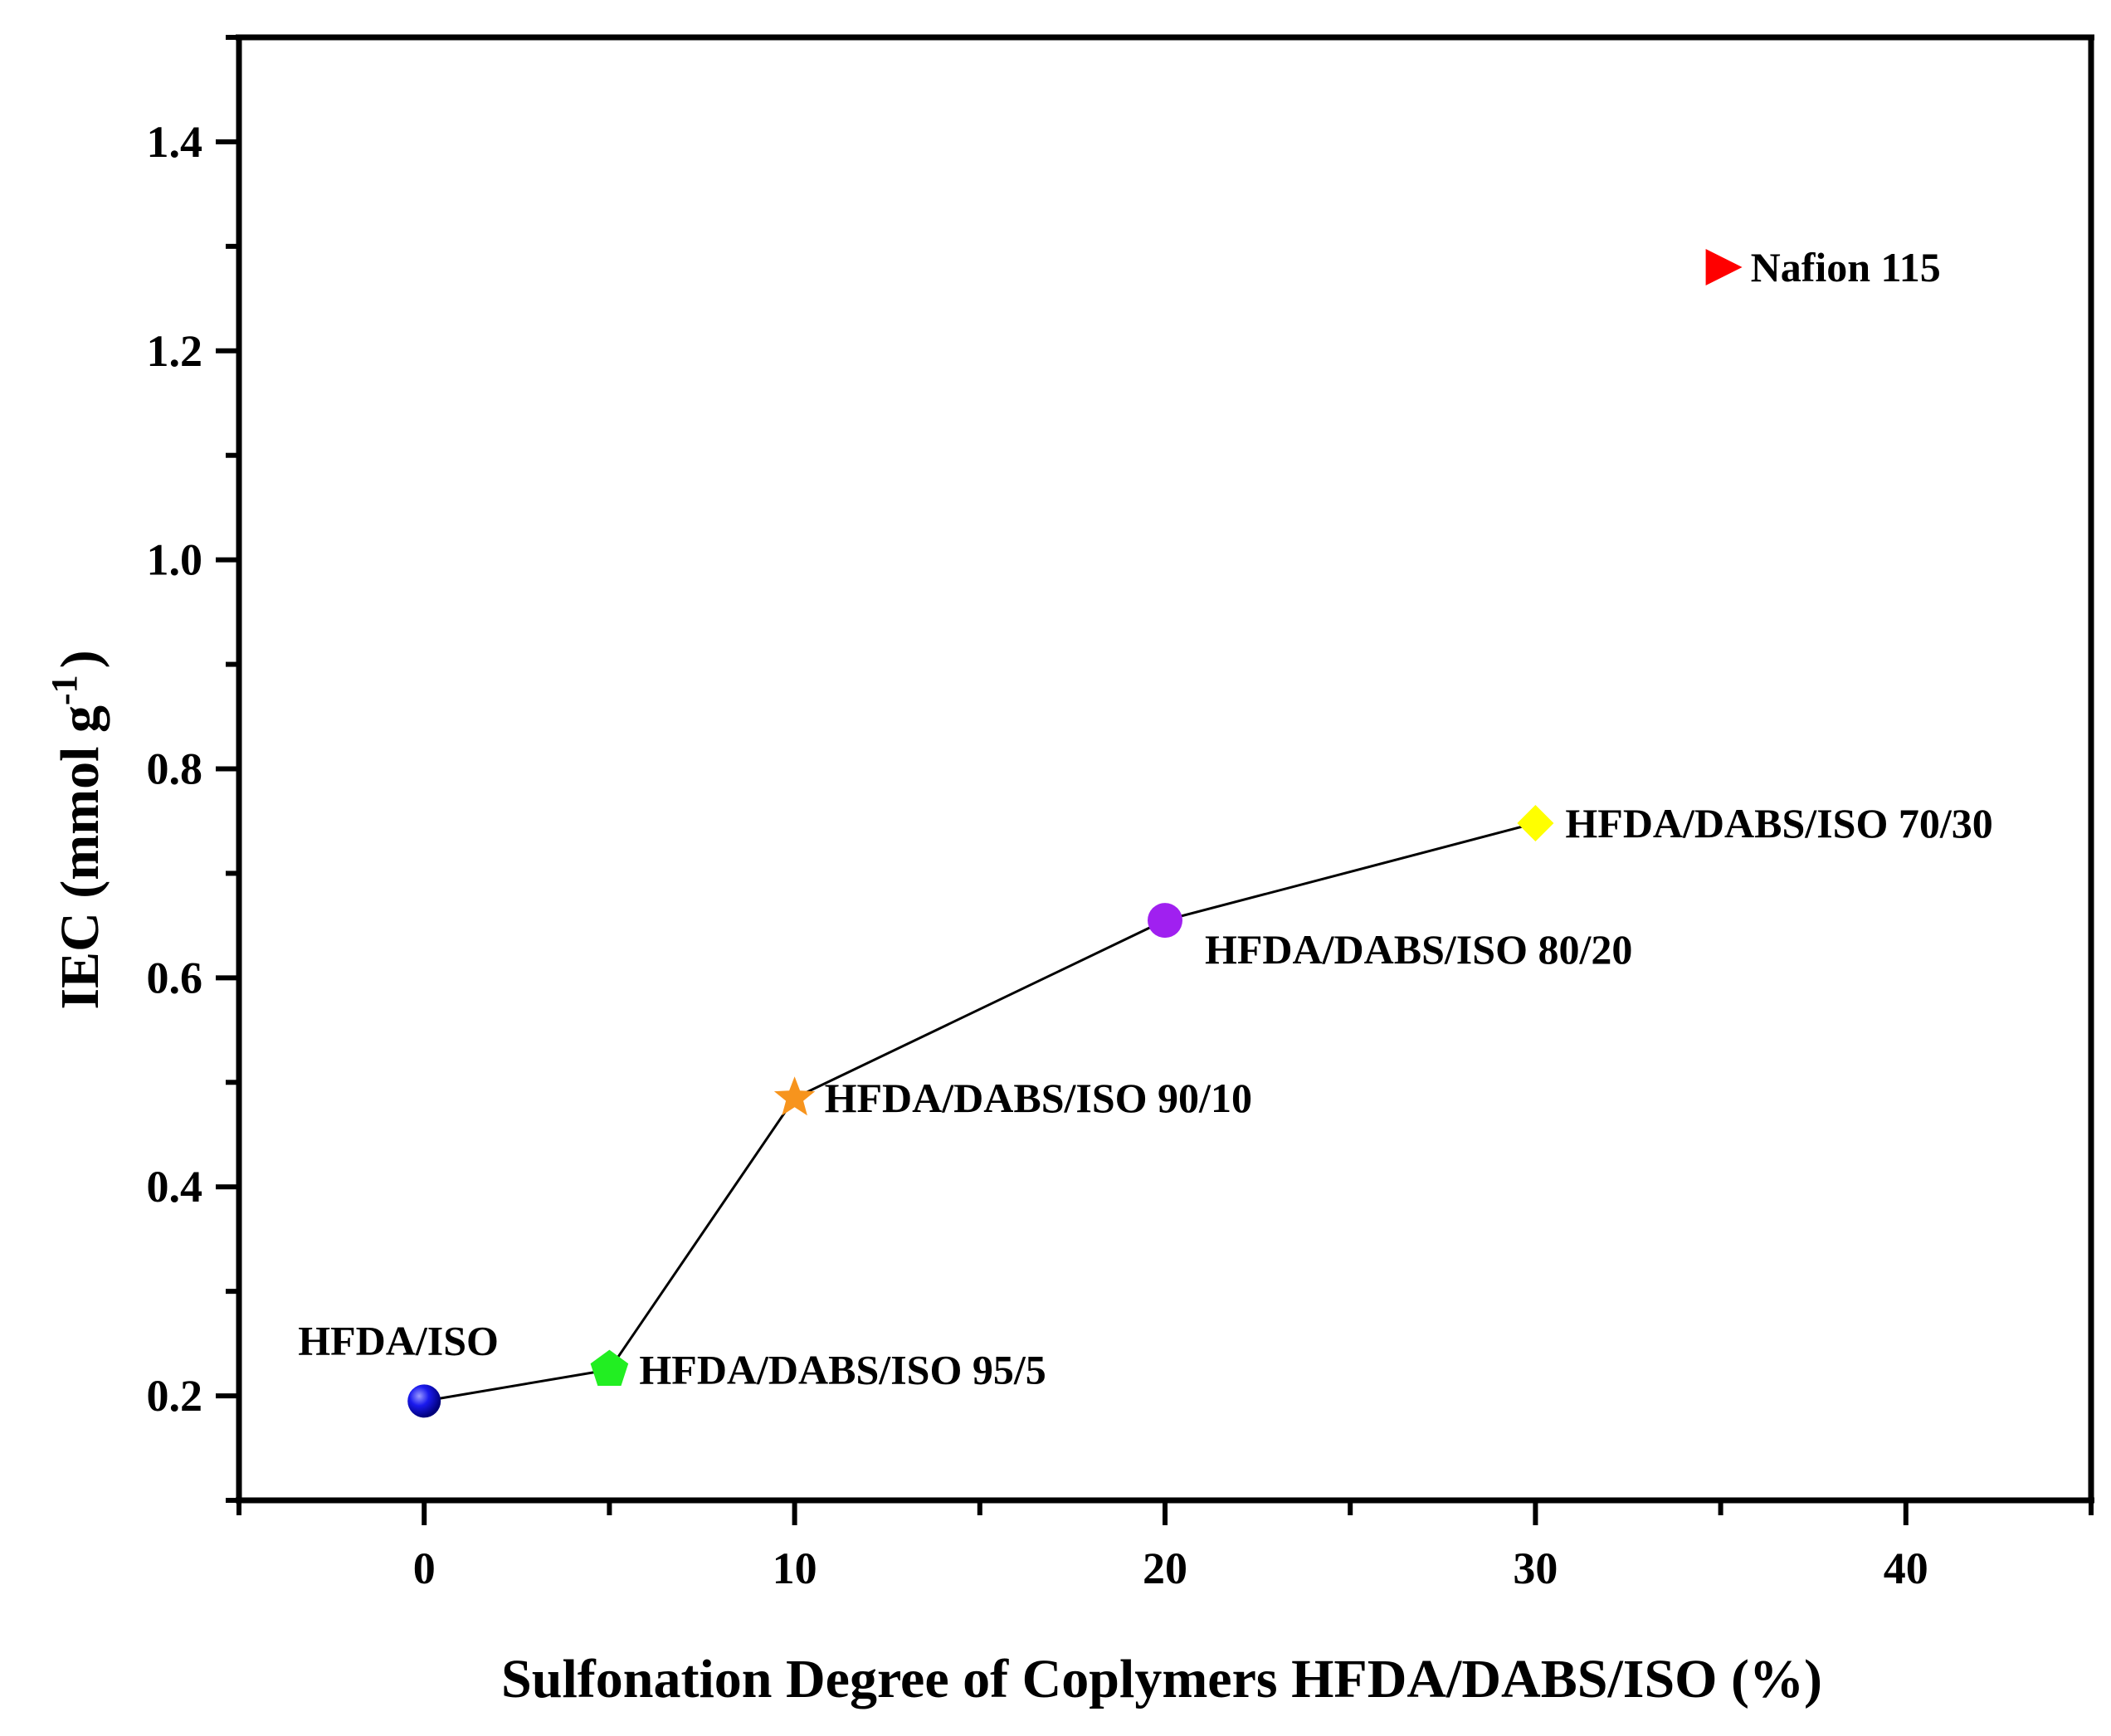 The height and width of the screenshot is (1736, 2111). What do you see at coordinates (843, 1370) in the screenshot?
I see `data-point-label: HFDA/DABS/ISO 95/5` at bounding box center [843, 1370].